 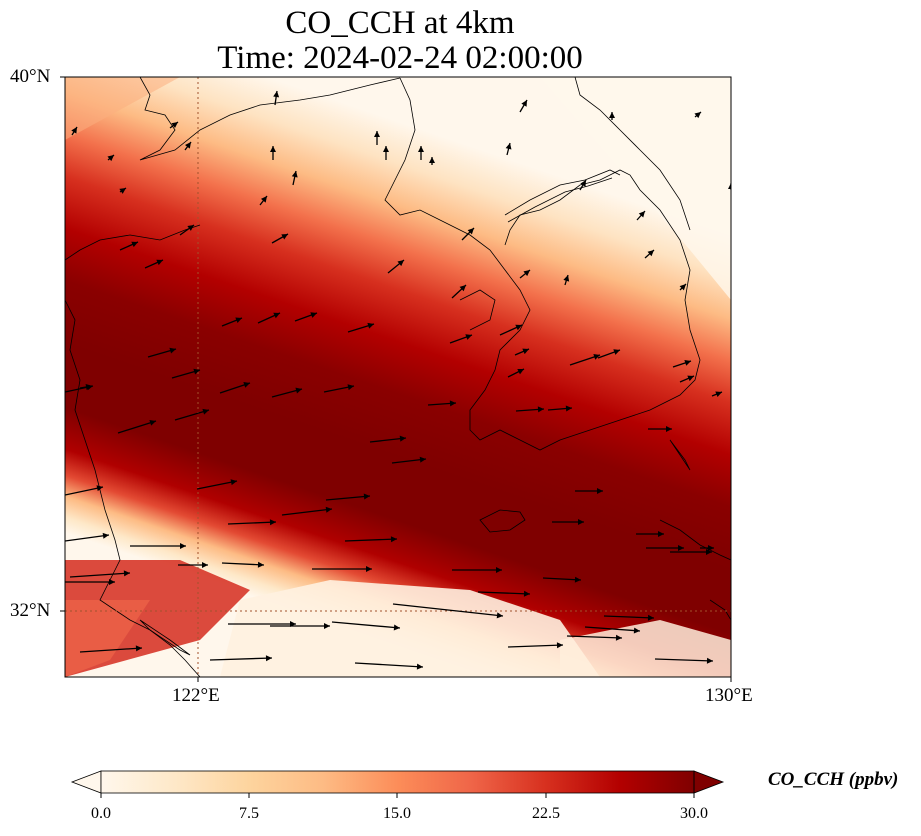 What do you see at coordinates (30, 610) in the screenshot?
I see `lat-label-32: 32°N` at bounding box center [30, 610].